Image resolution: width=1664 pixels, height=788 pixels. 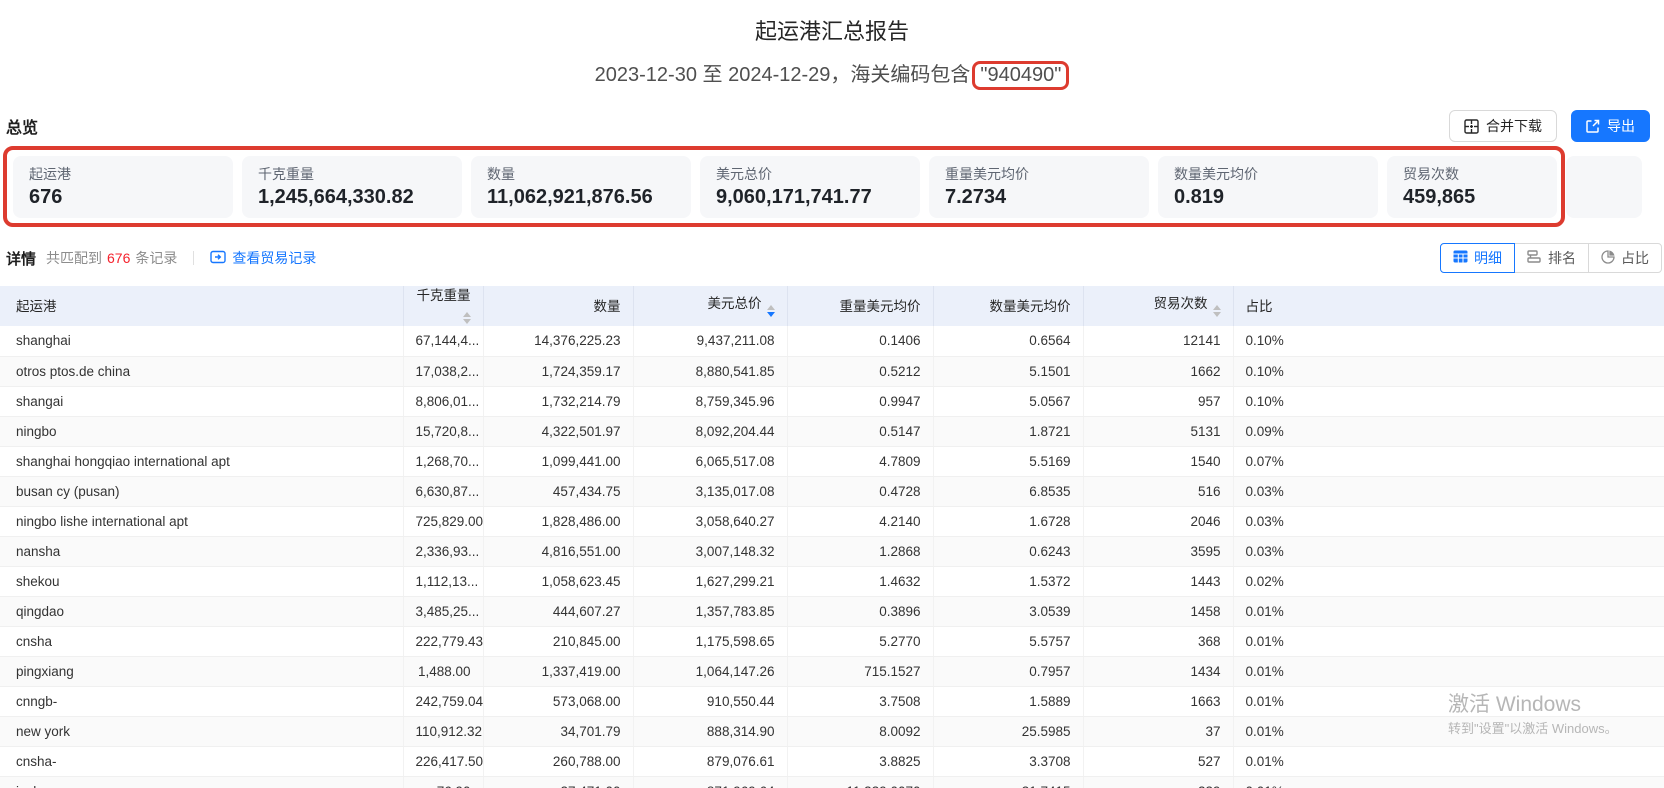 What do you see at coordinates (1158, 701) in the screenshot?
I see `cell-trade_count: 1663` at bounding box center [1158, 701].